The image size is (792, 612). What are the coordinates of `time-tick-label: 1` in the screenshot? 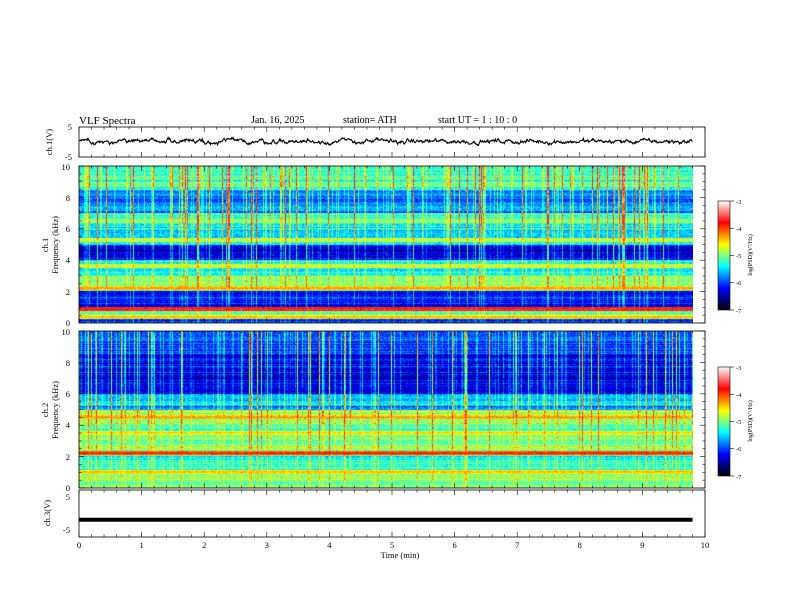 It's located at (141, 545).